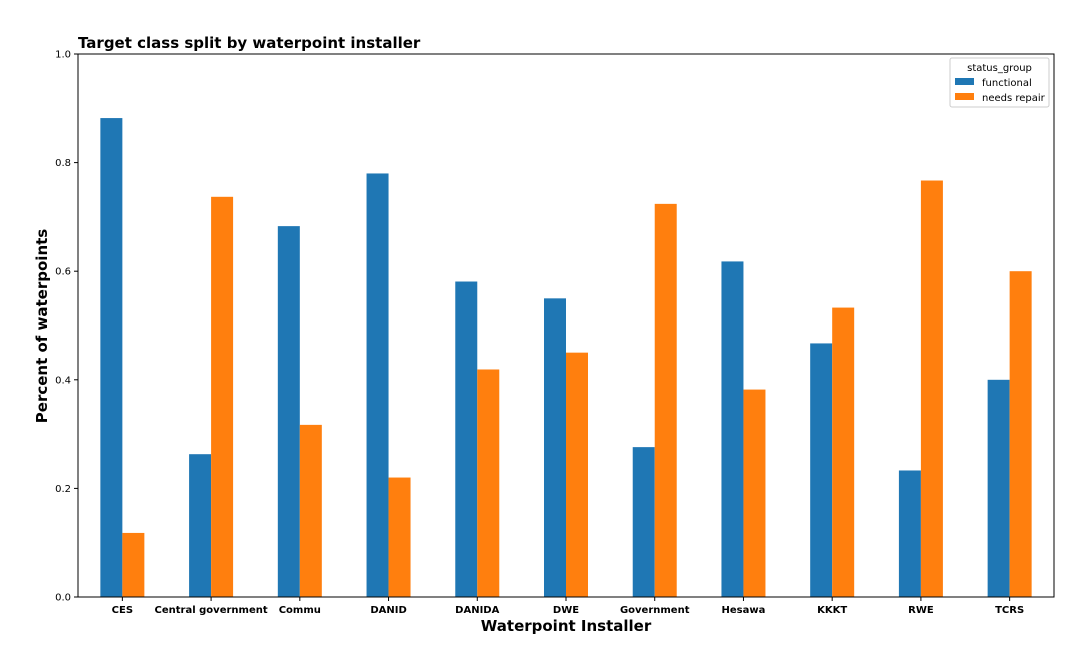  Describe the element at coordinates (488, 483) in the screenshot. I see `bar-danida-needs-repair` at that location.